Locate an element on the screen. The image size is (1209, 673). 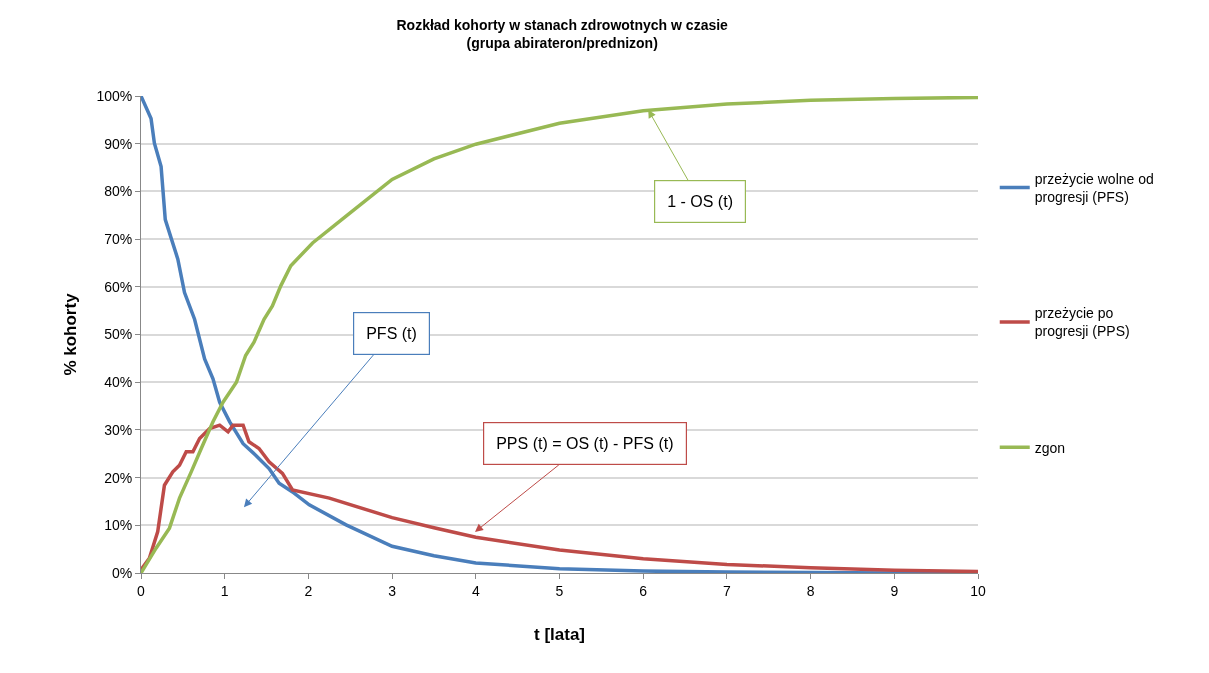
x-tick-label: 7 is located at coordinates (727, 590).